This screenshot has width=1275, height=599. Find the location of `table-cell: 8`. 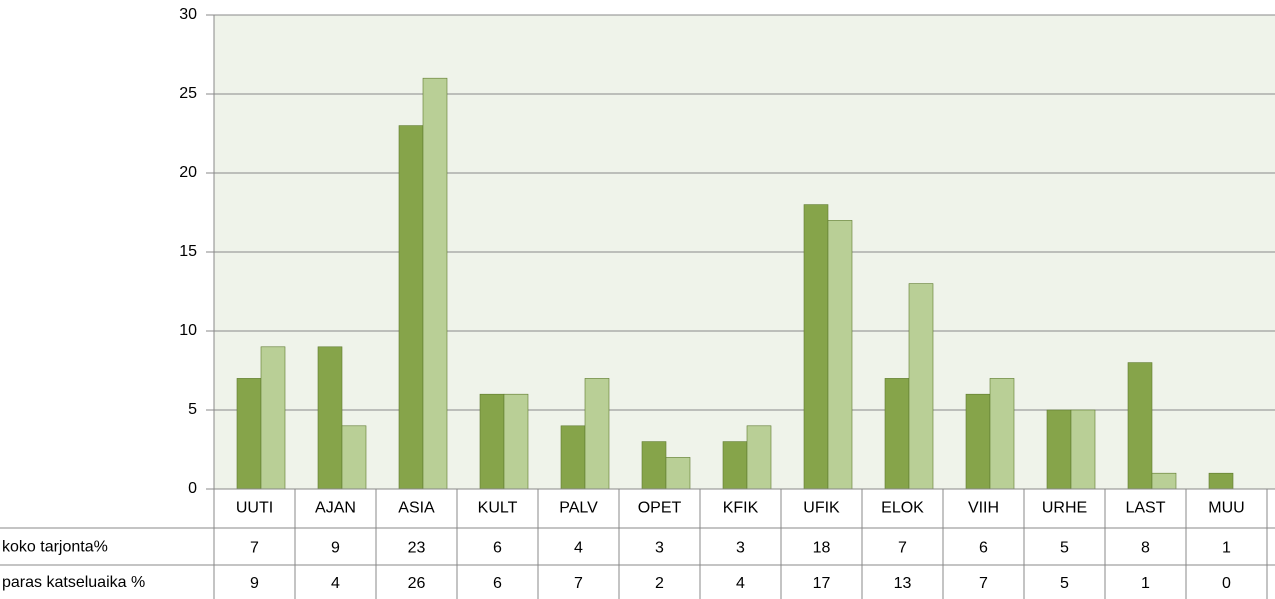

table-cell: 8 is located at coordinates (1145, 548).